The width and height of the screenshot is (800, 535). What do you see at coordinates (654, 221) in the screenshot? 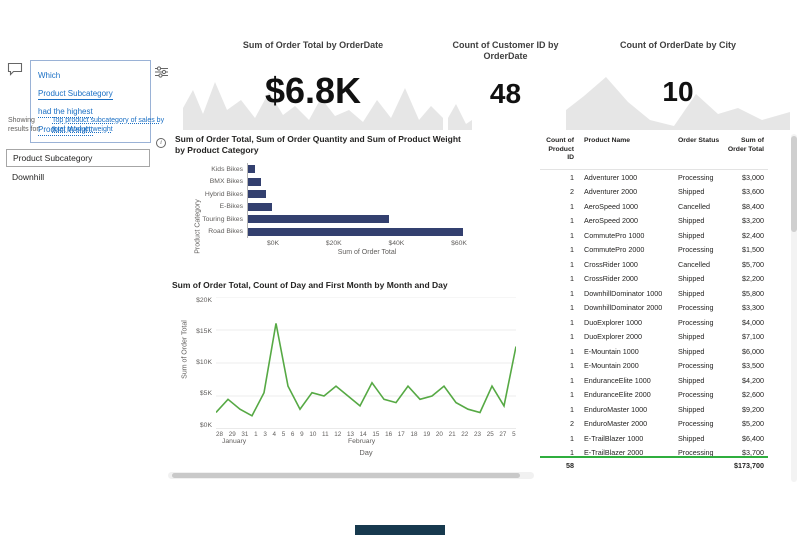
I see `table-row: 1 AeroSpeed 2000 Shipped $3,200` at bounding box center [654, 221].